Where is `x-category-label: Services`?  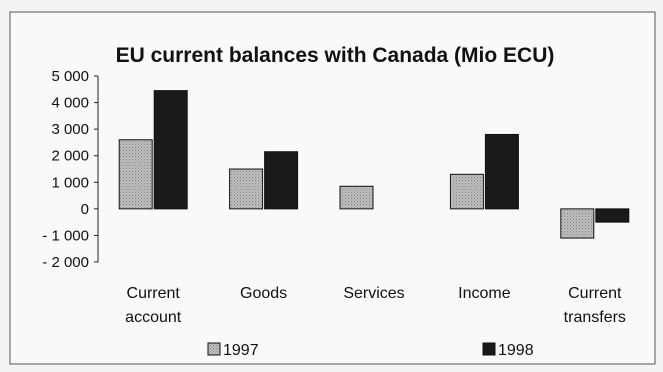
x-category-label: Services is located at coordinates (373, 293).